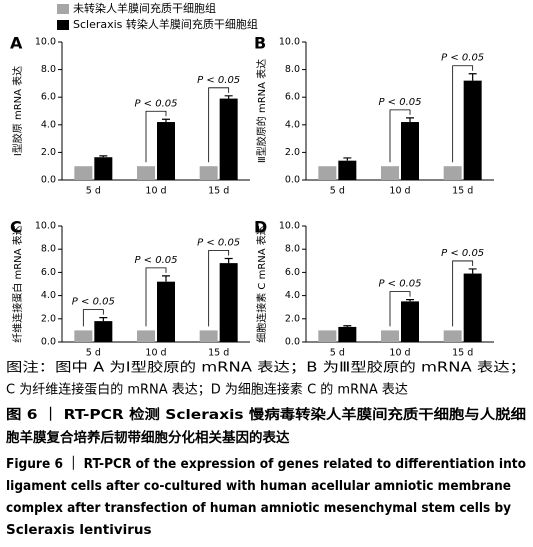 This screenshot has width=533, height=547. What do you see at coordinates (261, 111) in the screenshot?
I see `y-axis-label: Ⅲ型胶原的 mRNA 表达` at bounding box center [261, 111].